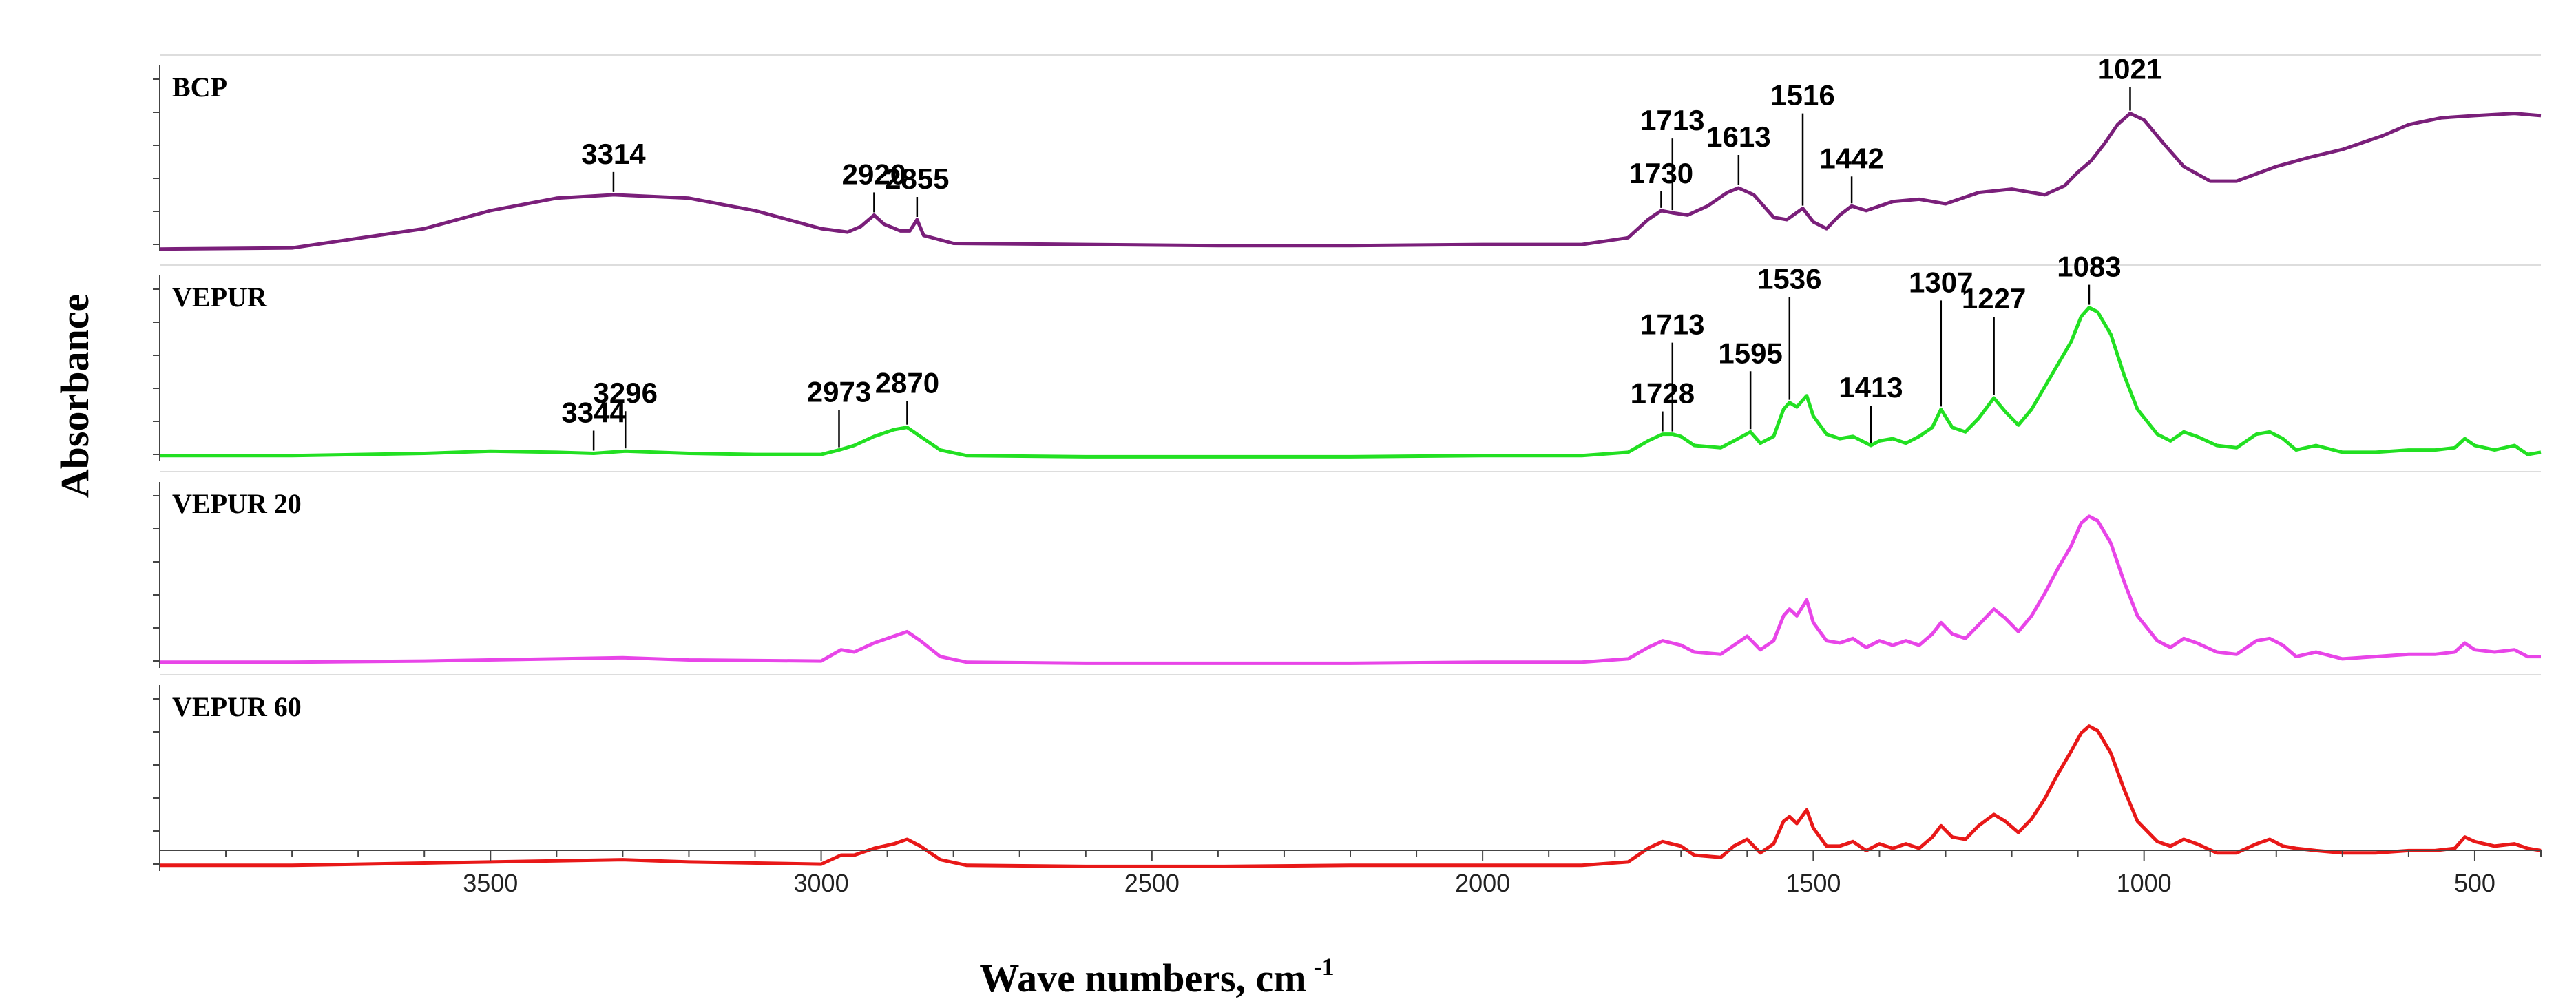 This screenshot has width=2576, height=1008. Describe the element at coordinates (874, 174) in the screenshot. I see `peak-label: 2920` at that location.